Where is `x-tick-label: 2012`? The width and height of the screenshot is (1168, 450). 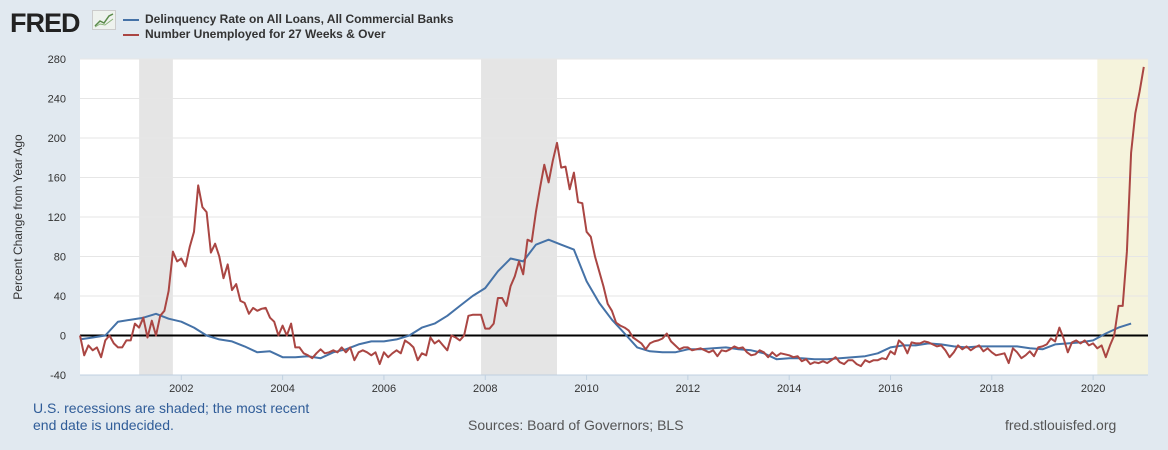
x-tick-label: 2012 is located at coordinates (688, 389).